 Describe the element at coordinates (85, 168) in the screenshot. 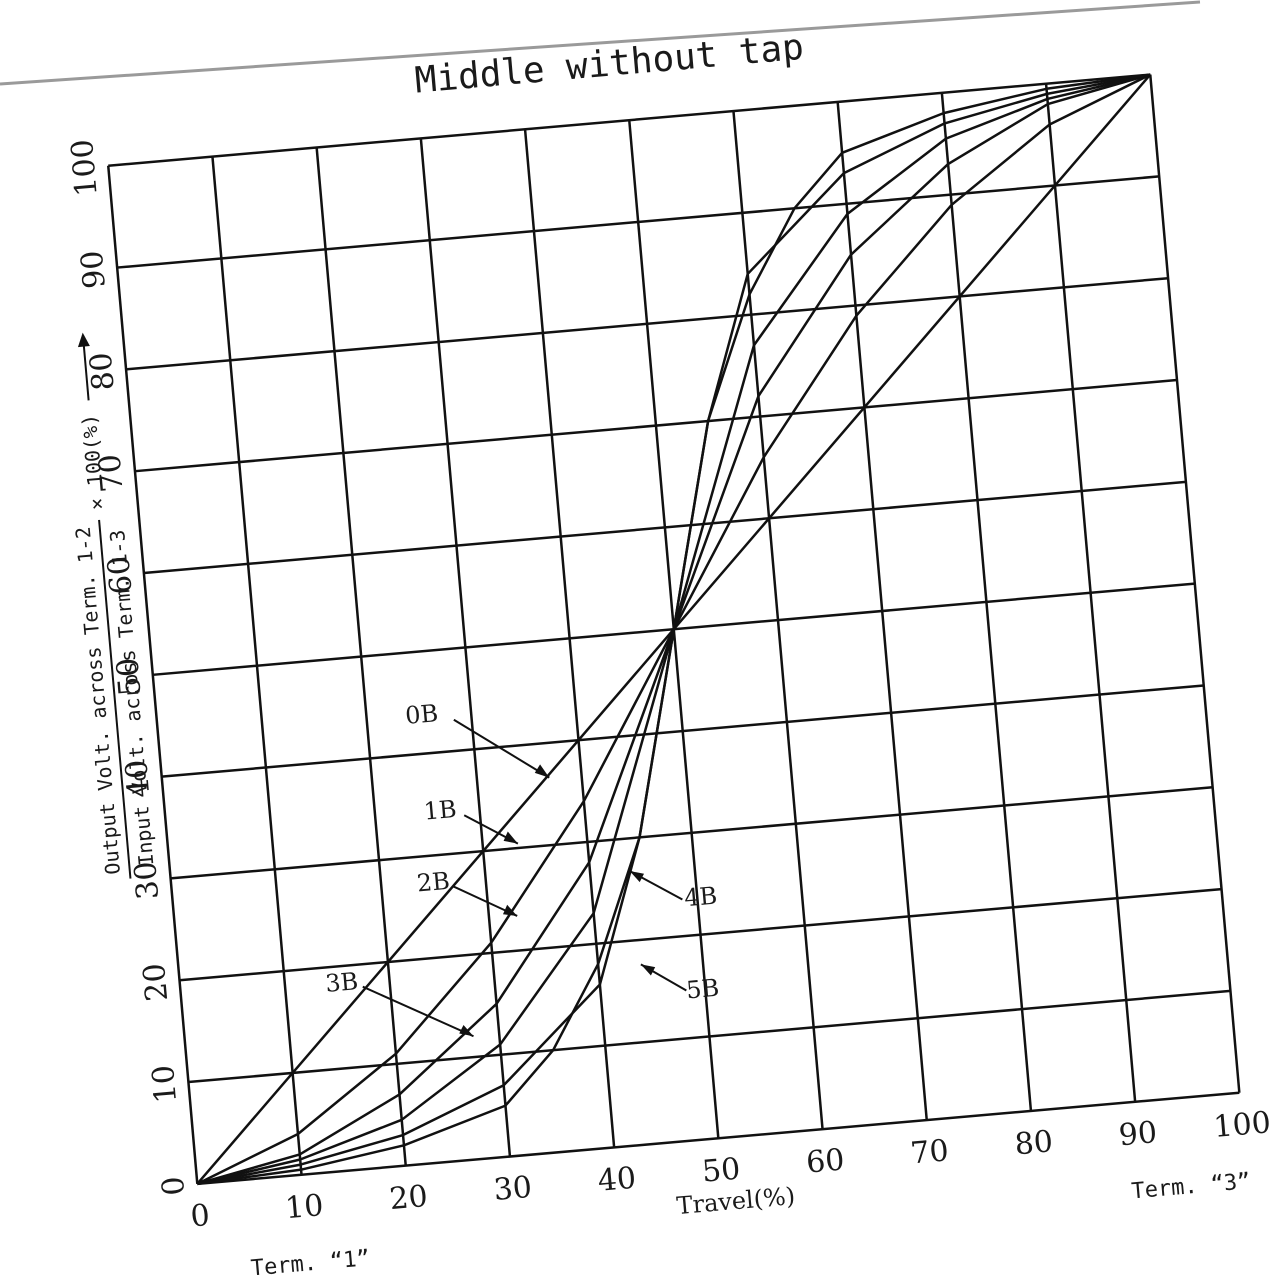

I see `y-tick-label-100: 100` at that location.